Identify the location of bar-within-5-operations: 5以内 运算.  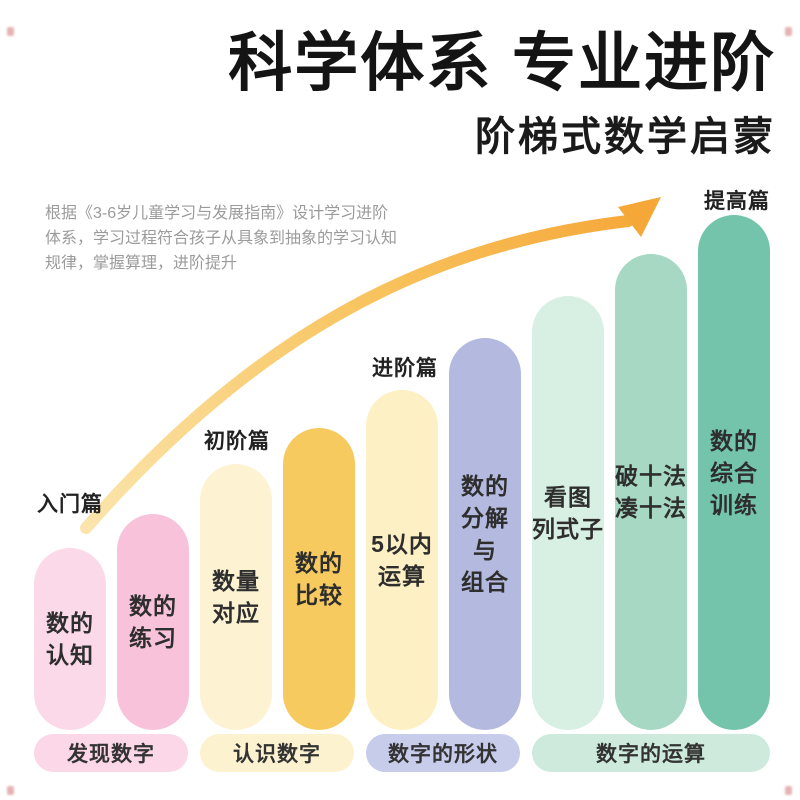
(402, 560).